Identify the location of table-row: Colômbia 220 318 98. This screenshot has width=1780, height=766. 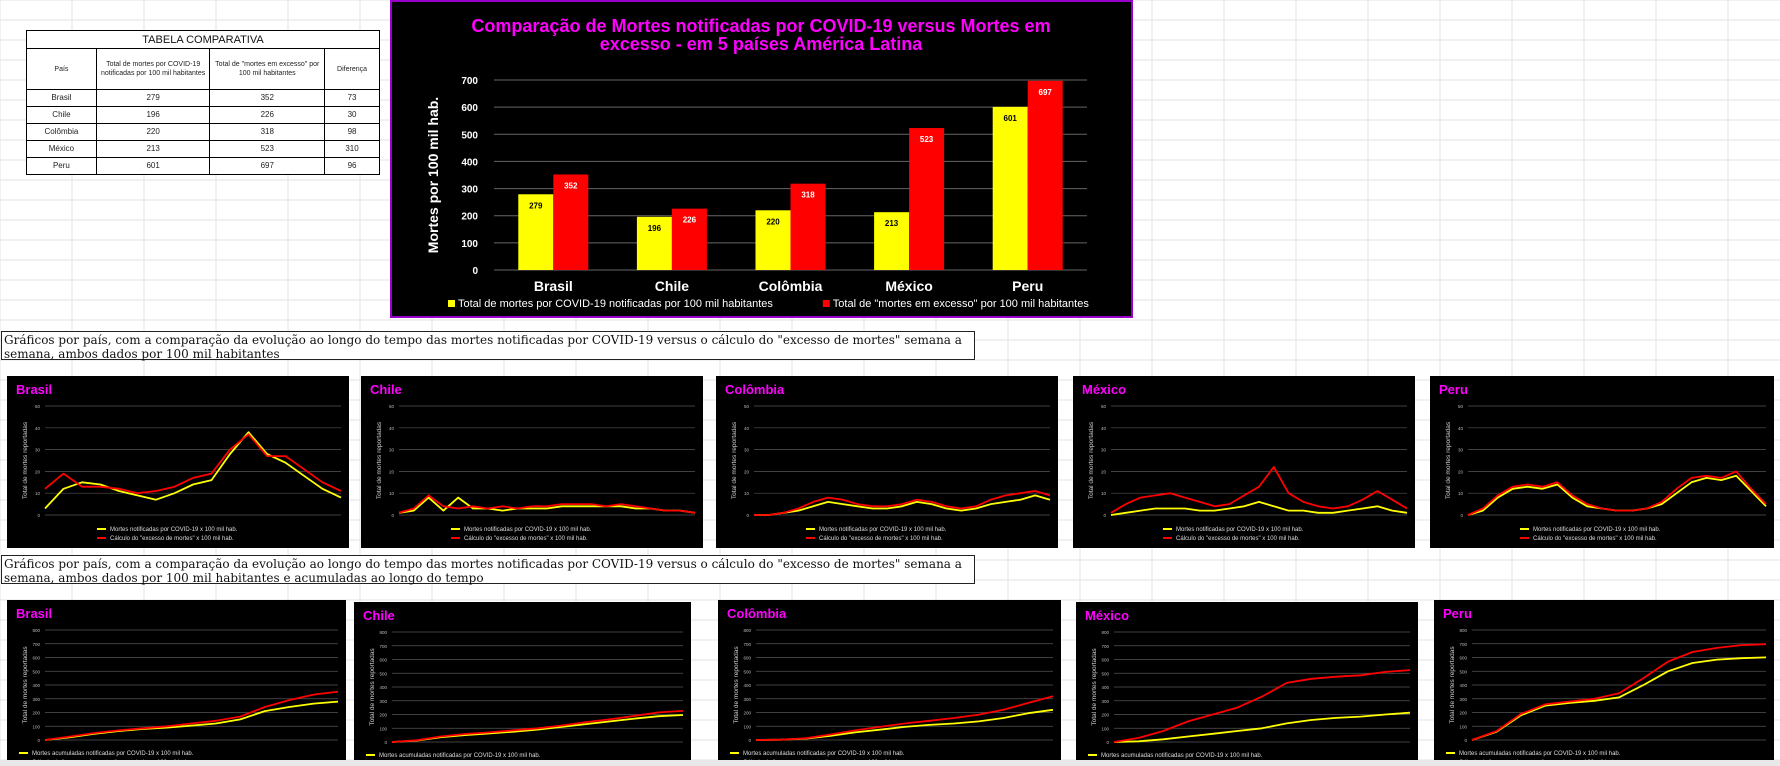
(203, 132).